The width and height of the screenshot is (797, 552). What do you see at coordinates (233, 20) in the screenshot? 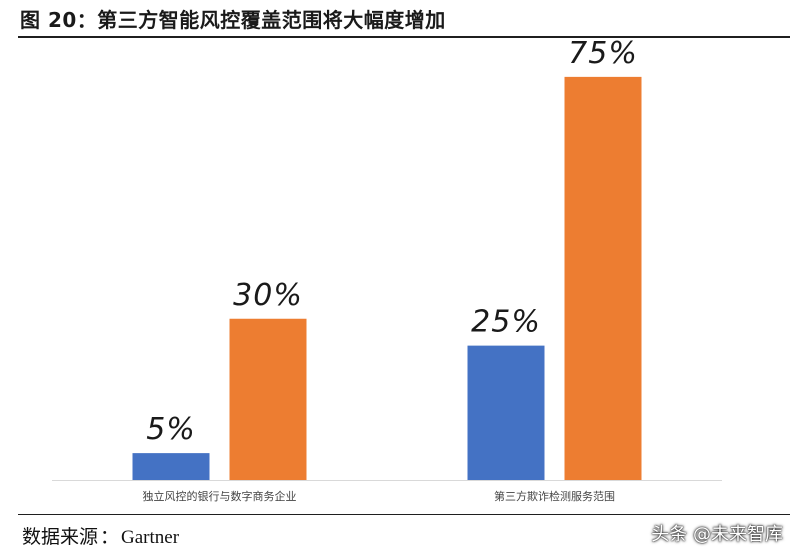
I see `figure-title: 图 20：第三方智能风控覆盖范围将大幅度增加` at bounding box center [233, 20].